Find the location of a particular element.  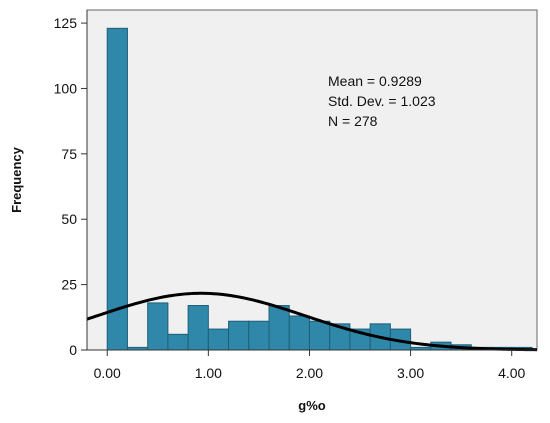

normal-curve is located at coordinates (312, 321).